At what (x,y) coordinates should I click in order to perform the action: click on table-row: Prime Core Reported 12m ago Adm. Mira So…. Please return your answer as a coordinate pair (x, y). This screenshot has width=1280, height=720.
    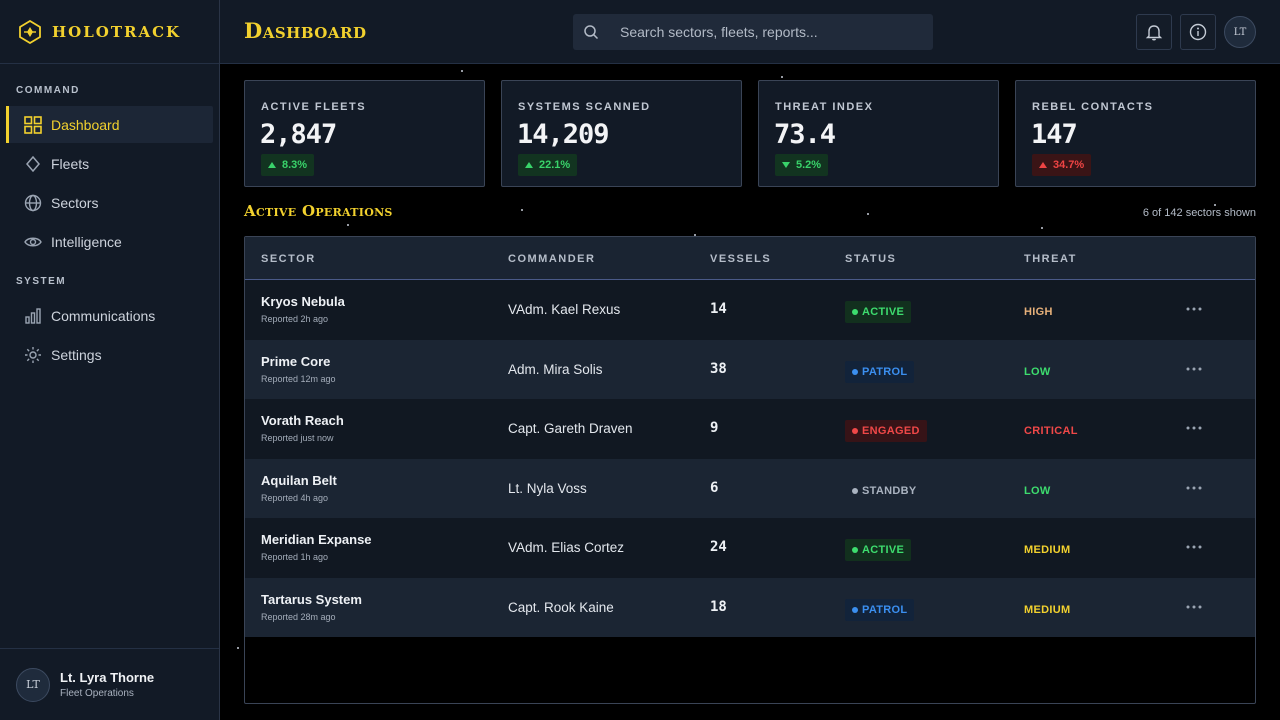
    Looking at the image, I should click on (750, 369).